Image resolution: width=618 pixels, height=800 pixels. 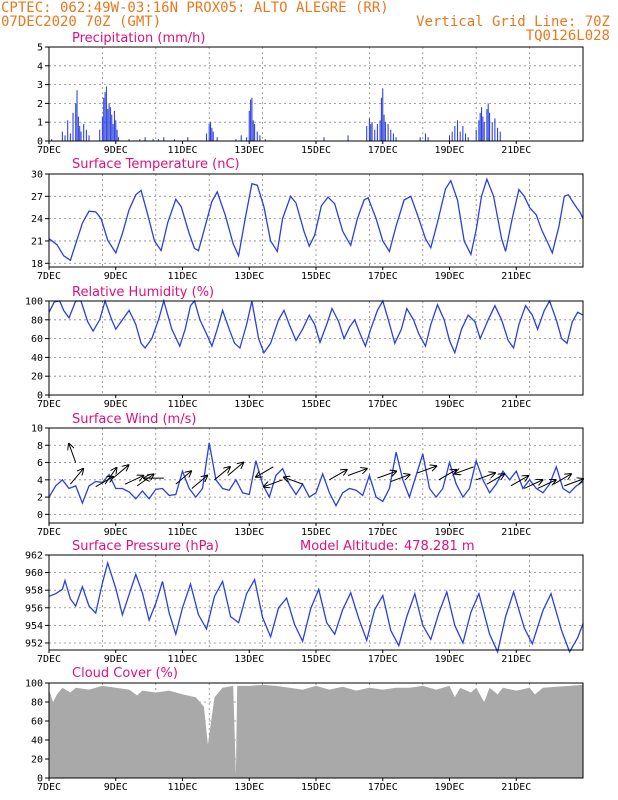 I want to click on y-tick-label: 952, so click(x=34, y=643).